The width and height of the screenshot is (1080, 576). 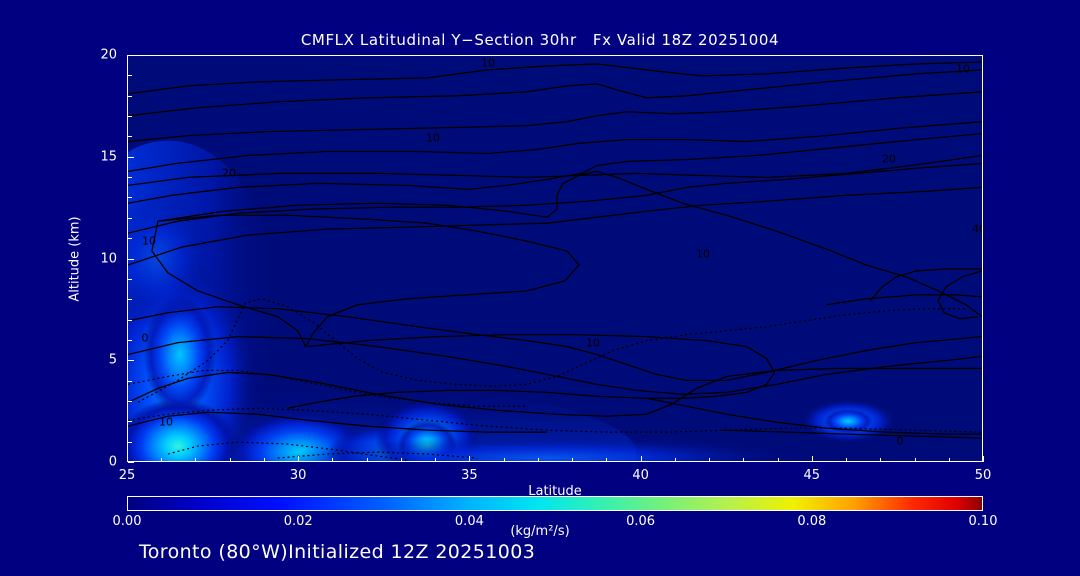 What do you see at coordinates (108, 258) in the screenshot?
I see `y-tick-label: 10` at bounding box center [108, 258].